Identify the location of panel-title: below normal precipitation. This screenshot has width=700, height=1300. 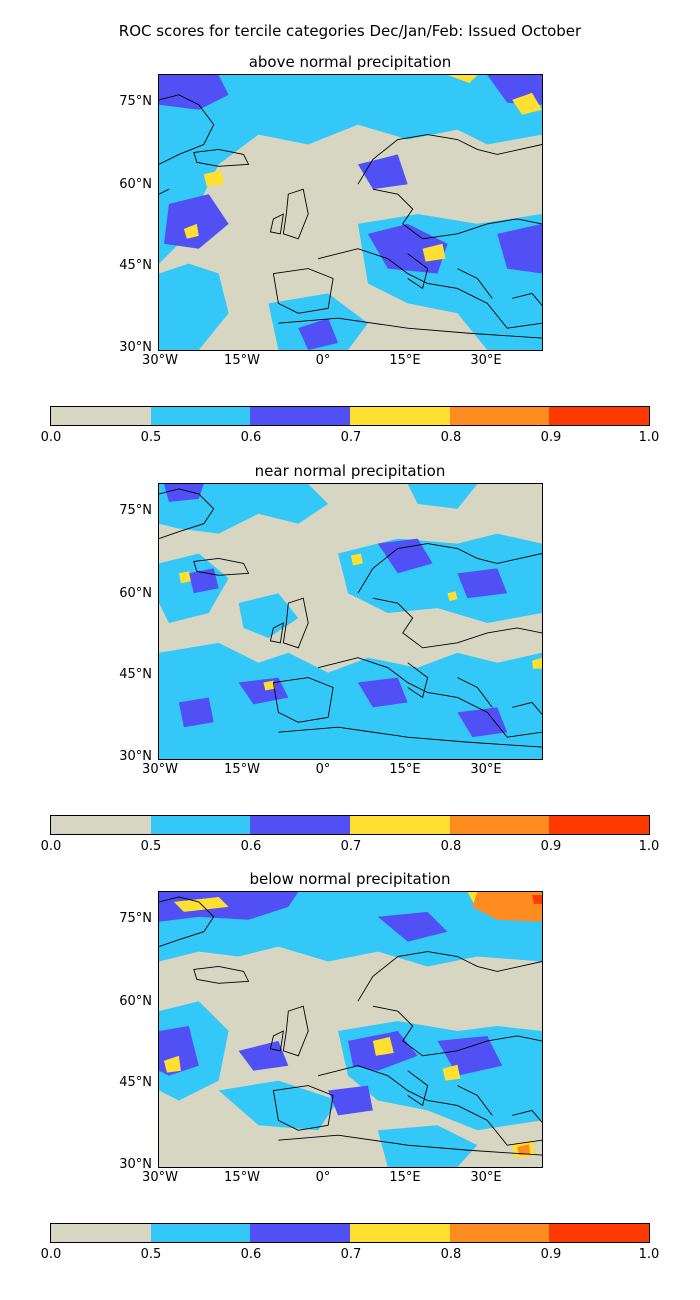
(350, 879).